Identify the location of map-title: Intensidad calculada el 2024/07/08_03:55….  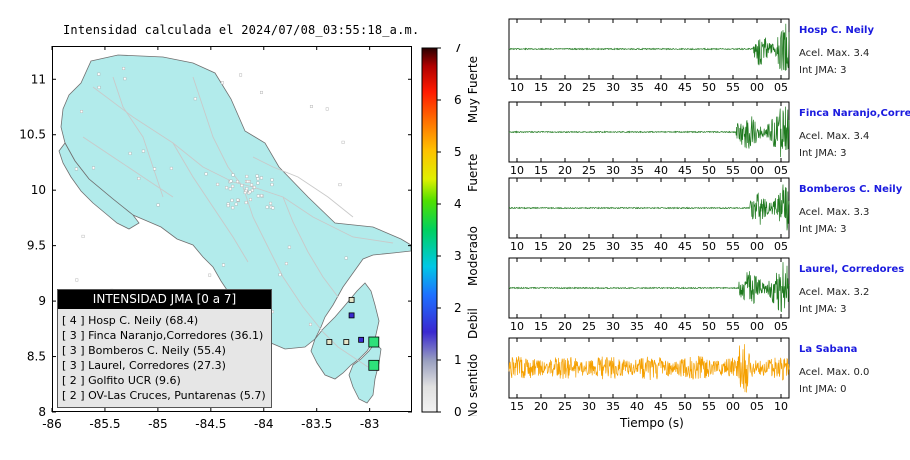
(241, 30).